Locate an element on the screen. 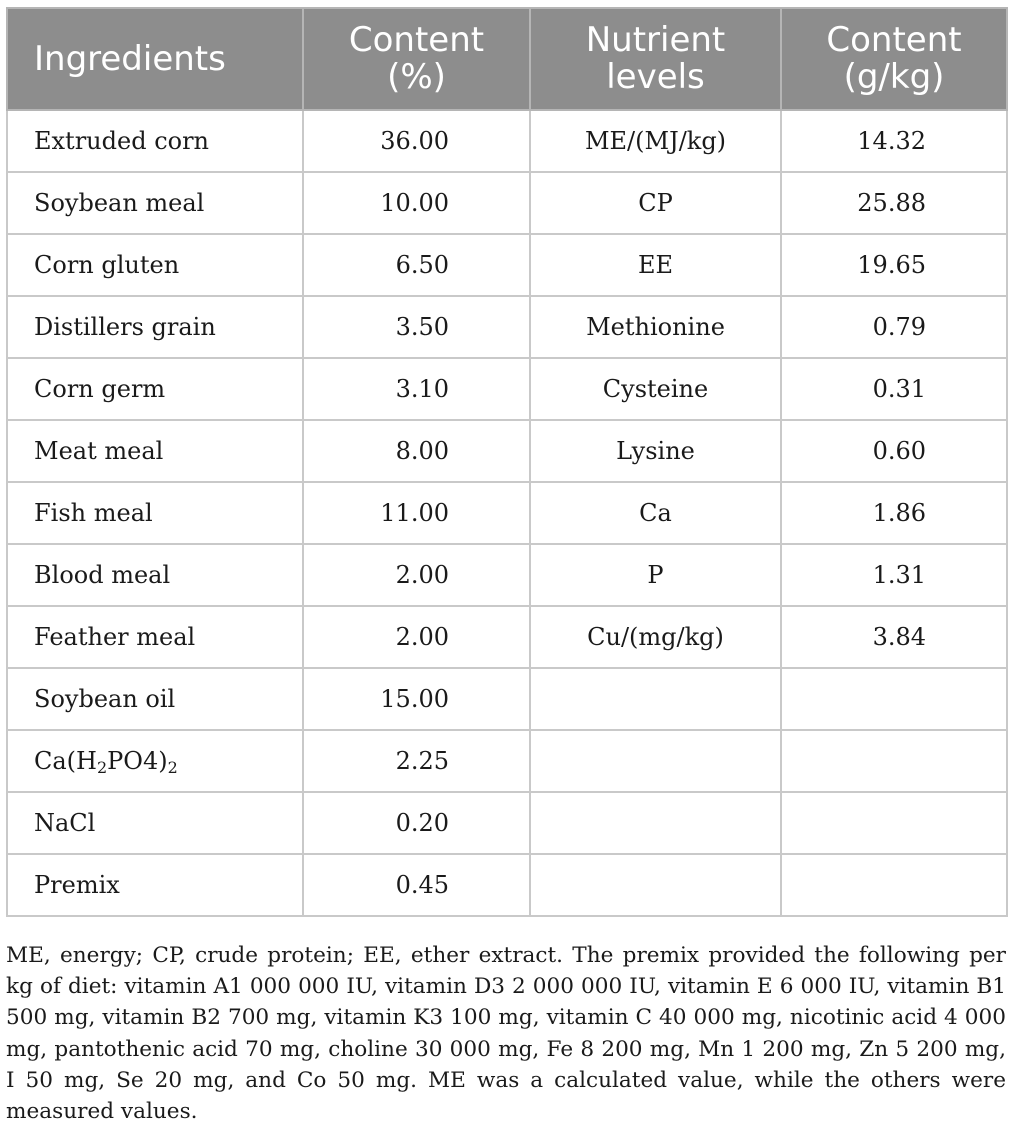 Image resolution: width=1013 pixels, height=1127 pixels. level-cell: 3.84 is located at coordinates (894, 637).